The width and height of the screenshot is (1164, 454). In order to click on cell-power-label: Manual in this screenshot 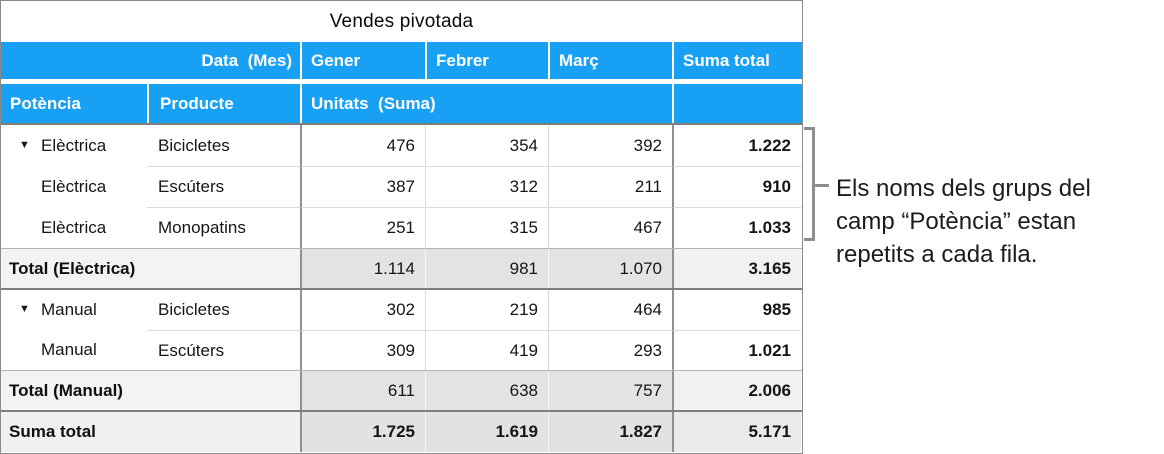, I will do `click(69, 309)`.